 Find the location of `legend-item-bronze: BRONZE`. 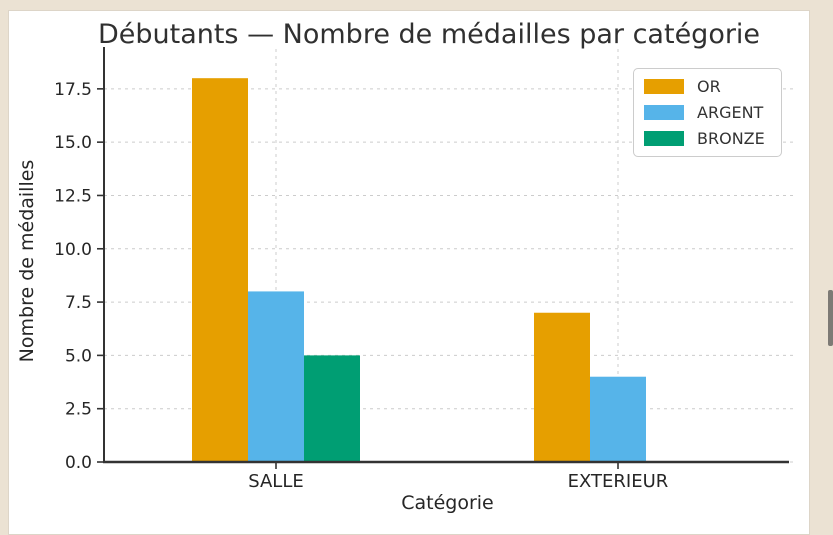

legend-item-bronze: BRONZE is located at coordinates (707, 138).